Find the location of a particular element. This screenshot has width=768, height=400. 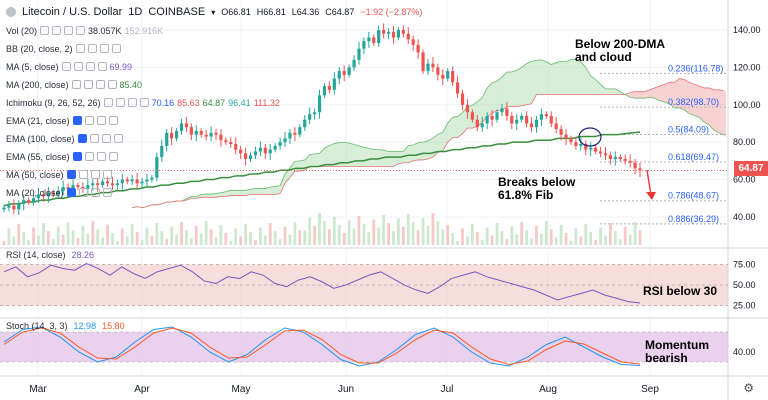

indicator-row: EMA (55, close) is located at coordinates (62, 156).